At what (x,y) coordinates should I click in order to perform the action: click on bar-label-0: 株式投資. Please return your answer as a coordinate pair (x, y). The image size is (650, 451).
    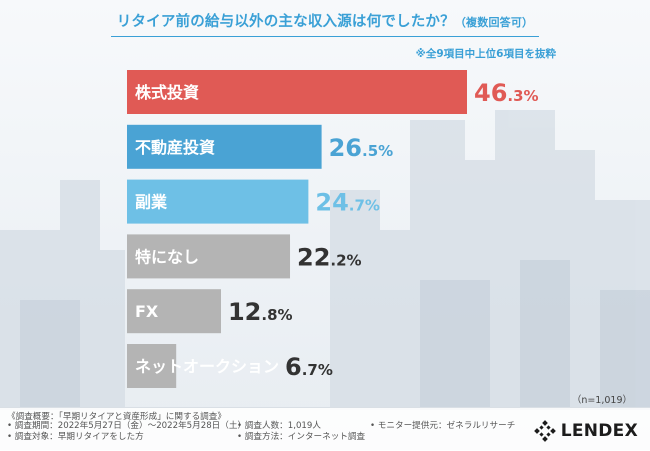
    Looking at the image, I should click on (167, 92).